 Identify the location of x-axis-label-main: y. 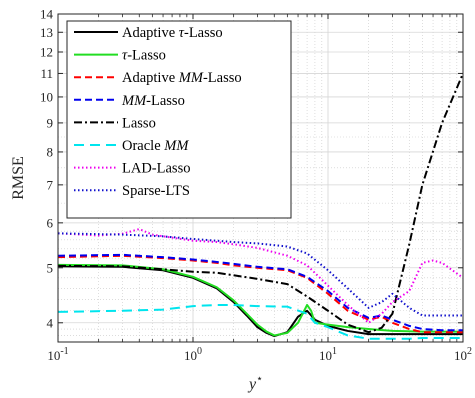
(252, 384).